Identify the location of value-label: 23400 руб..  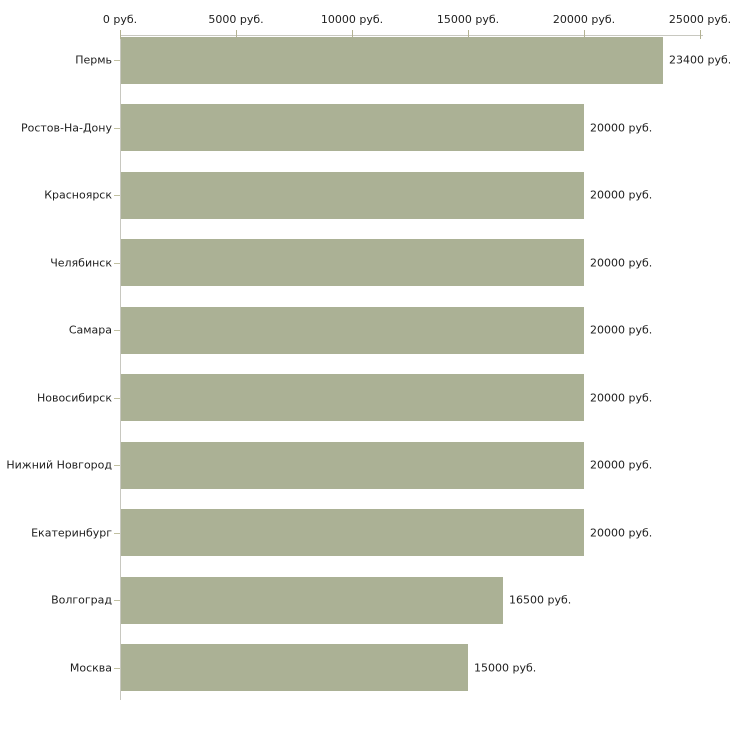
(699, 60).